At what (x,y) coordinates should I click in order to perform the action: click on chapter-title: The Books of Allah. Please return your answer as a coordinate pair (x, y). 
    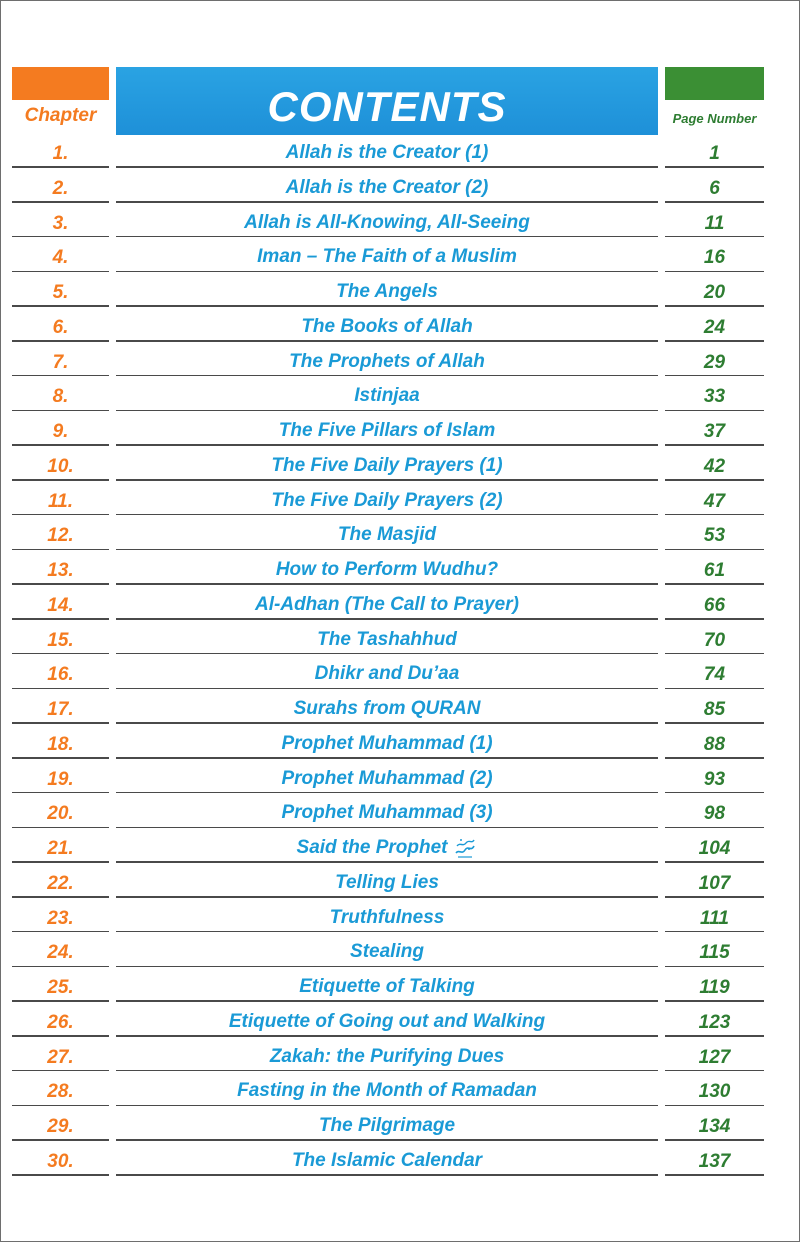
    Looking at the image, I should click on (387, 327).